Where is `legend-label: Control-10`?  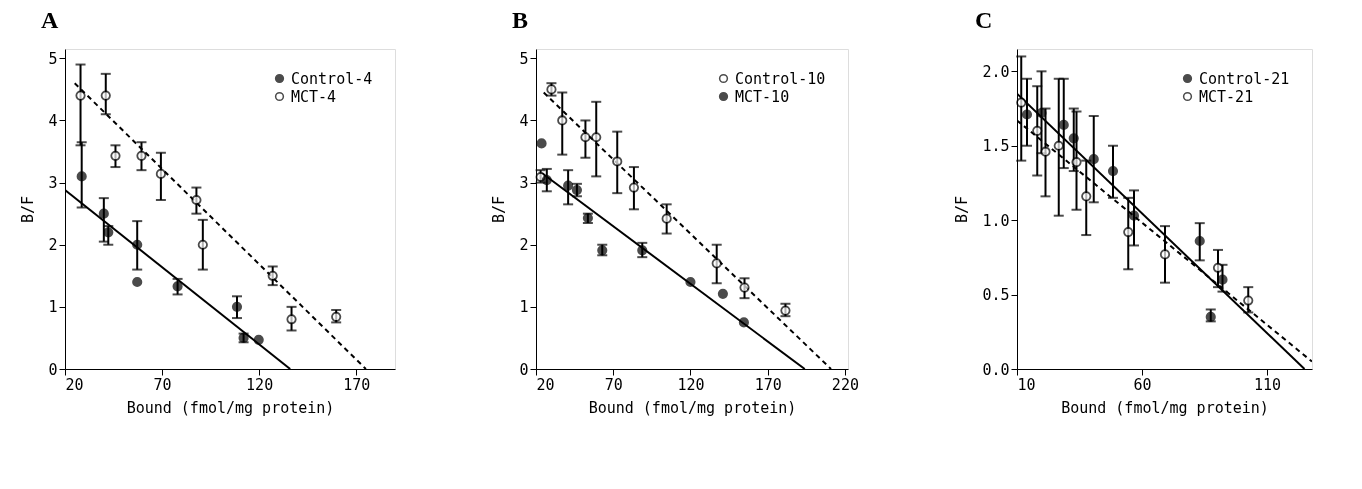 legend-label: Control-10 is located at coordinates (780, 78).